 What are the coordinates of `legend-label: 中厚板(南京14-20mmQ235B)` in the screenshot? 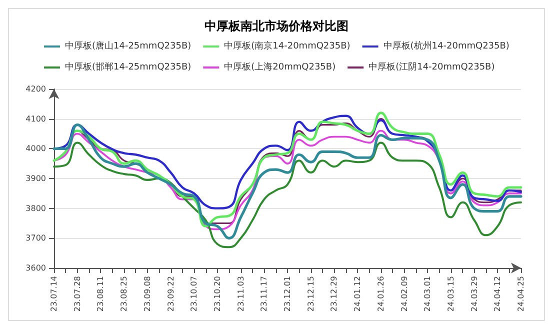 It's located at (287, 46).